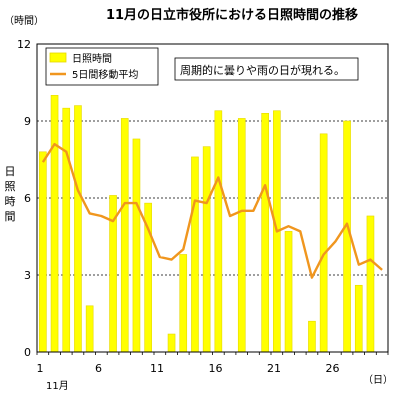  What do you see at coordinates (58, 57) in the screenshot?
I see `legend-bar-swatch` at bounding box center [58, 57].